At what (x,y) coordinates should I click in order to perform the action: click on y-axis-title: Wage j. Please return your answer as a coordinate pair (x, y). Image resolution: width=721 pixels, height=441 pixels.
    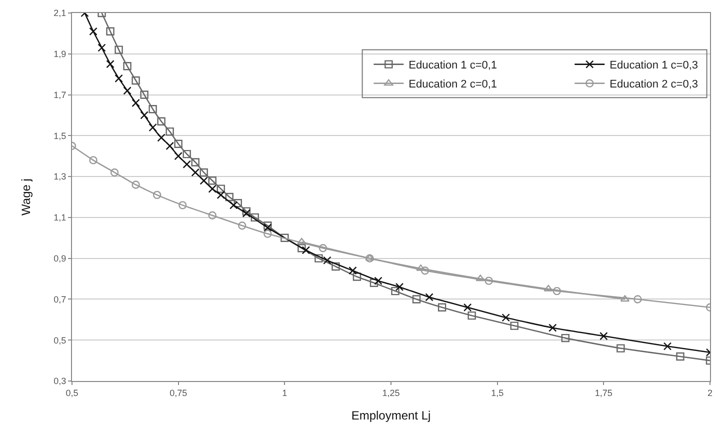
    Looking at the image, I should click on (25, 197).